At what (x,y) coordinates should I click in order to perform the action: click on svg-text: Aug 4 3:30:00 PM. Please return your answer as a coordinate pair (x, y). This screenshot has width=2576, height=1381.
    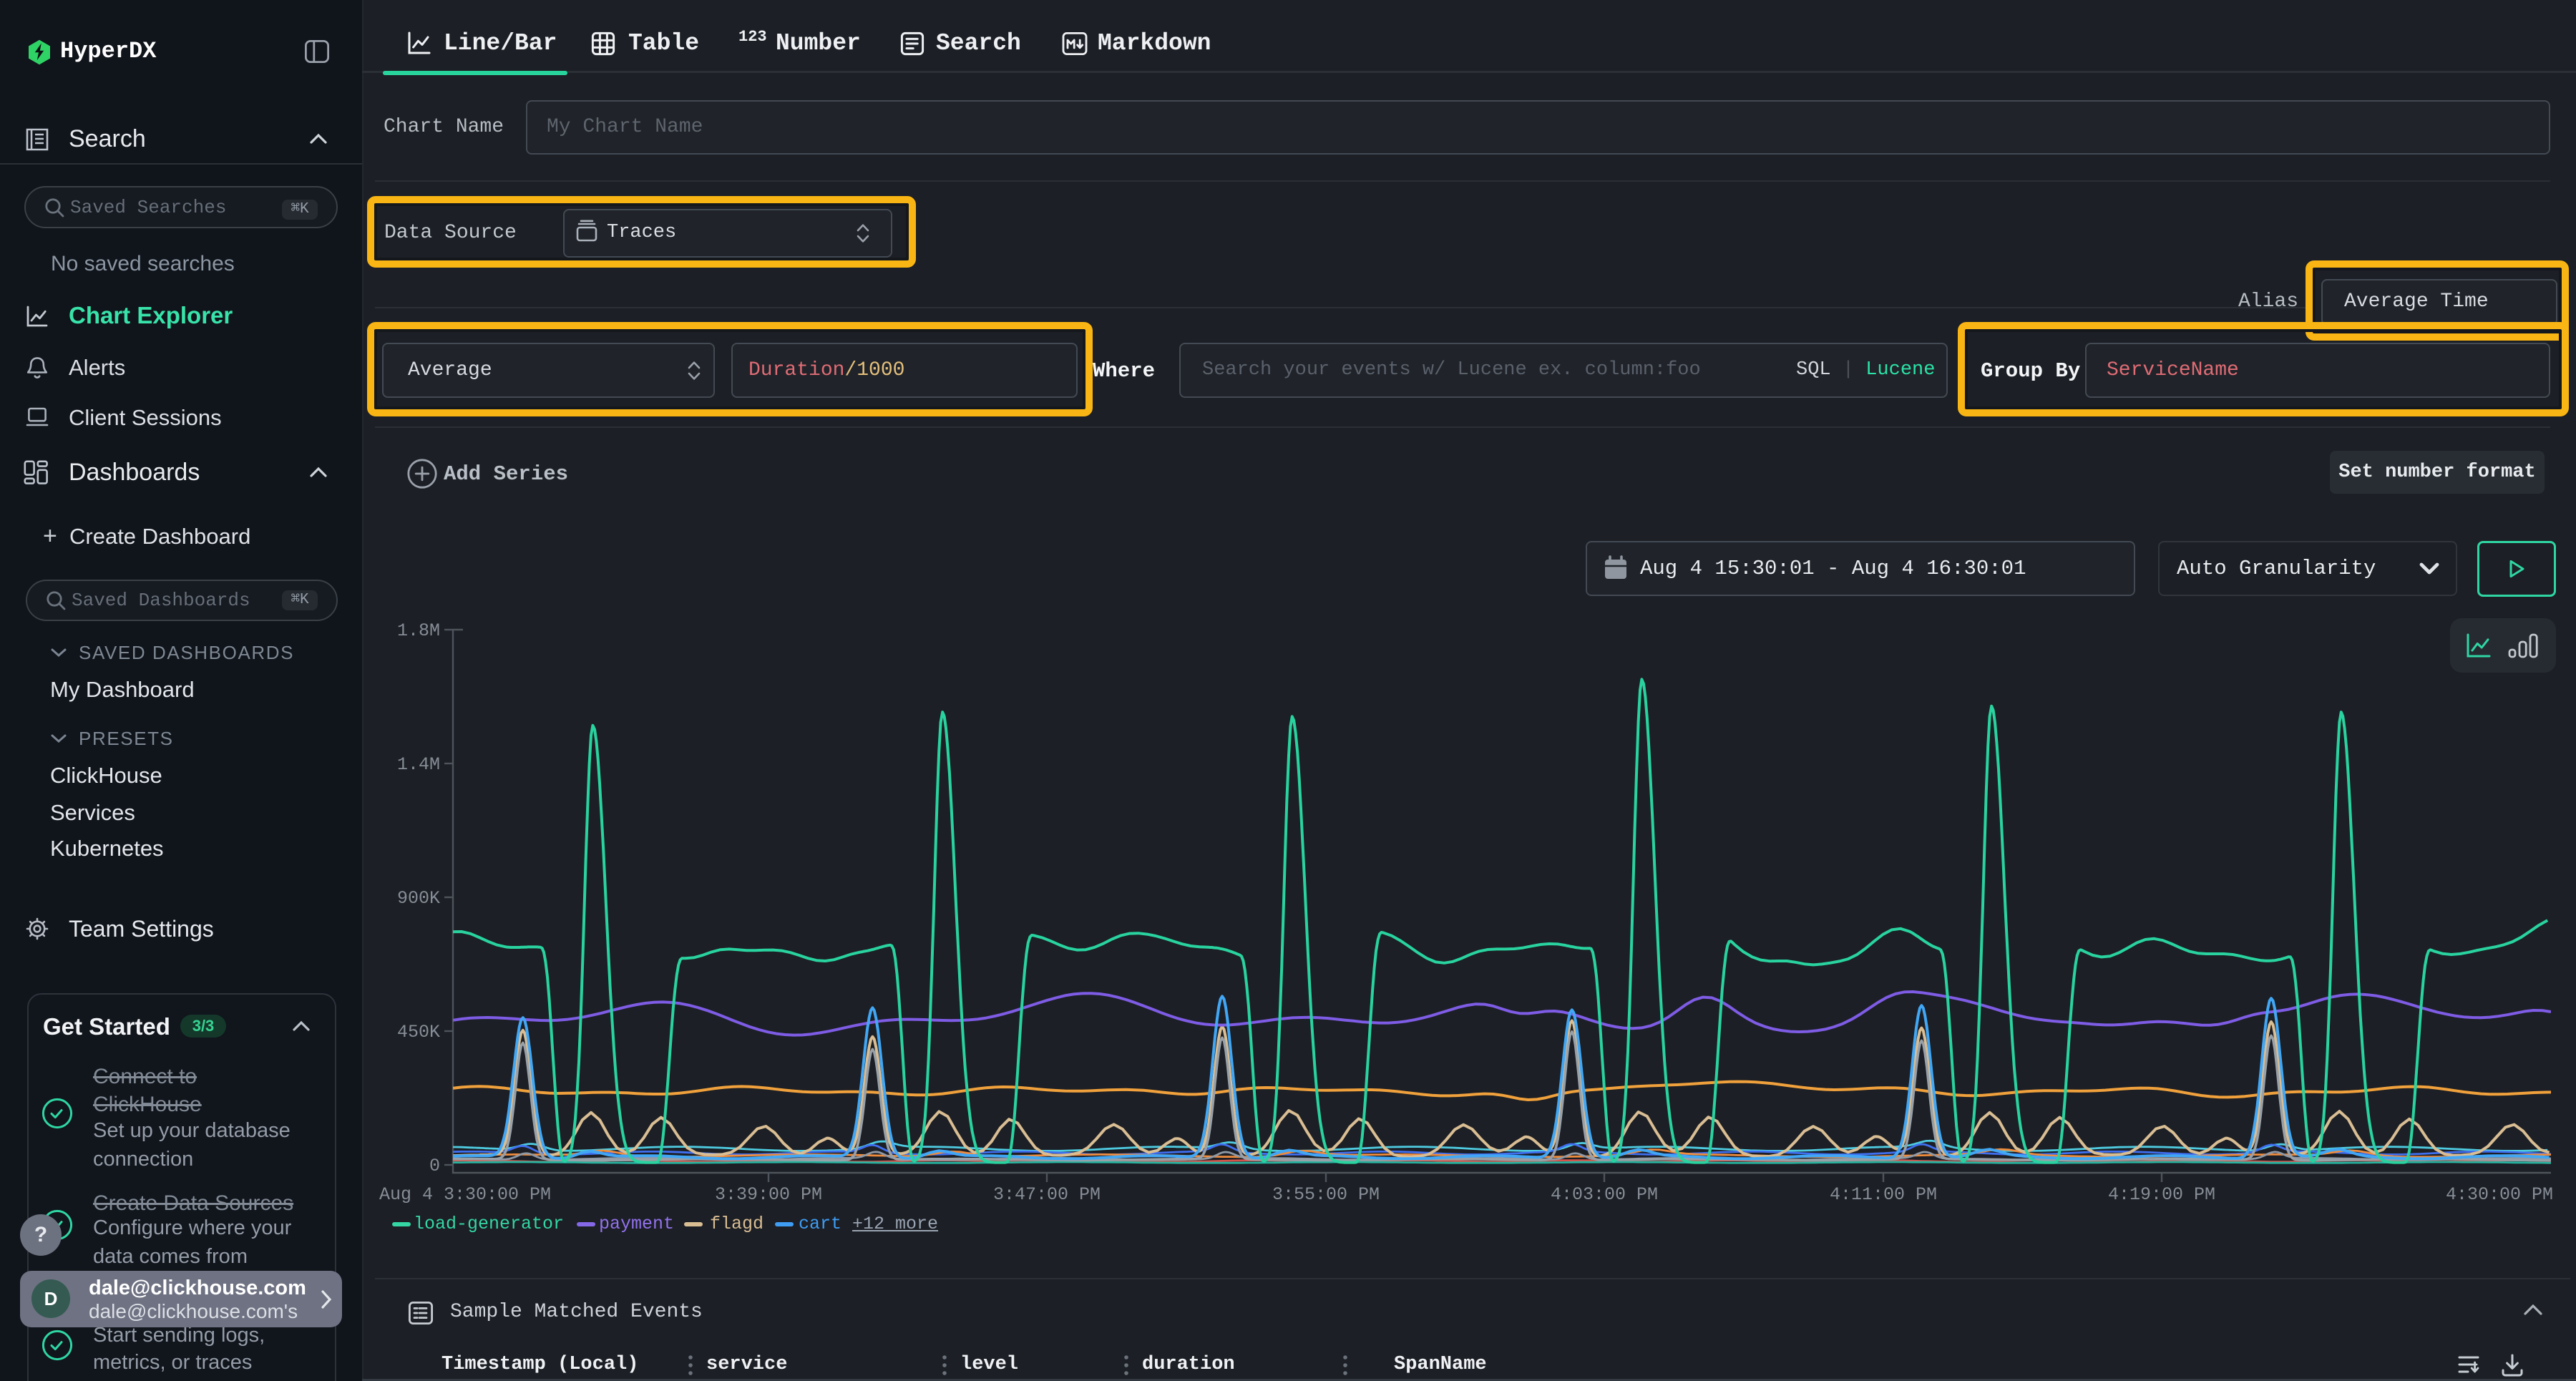
    Looking at the image, I should click on (465, 1194).